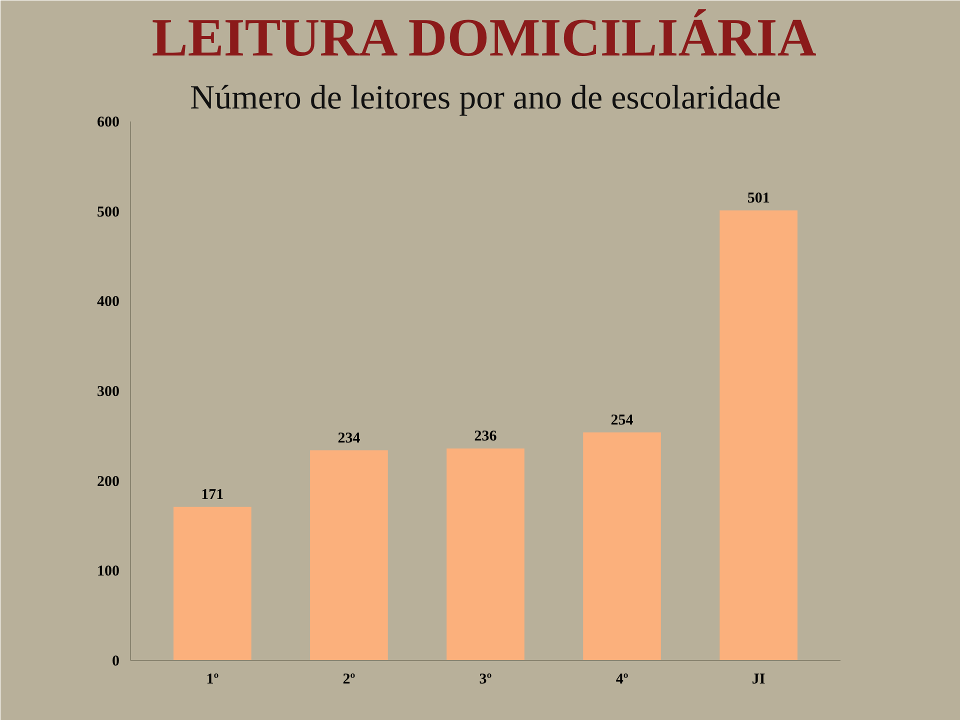  I want to click on x-tick-label: 1º, so click(212, 680).